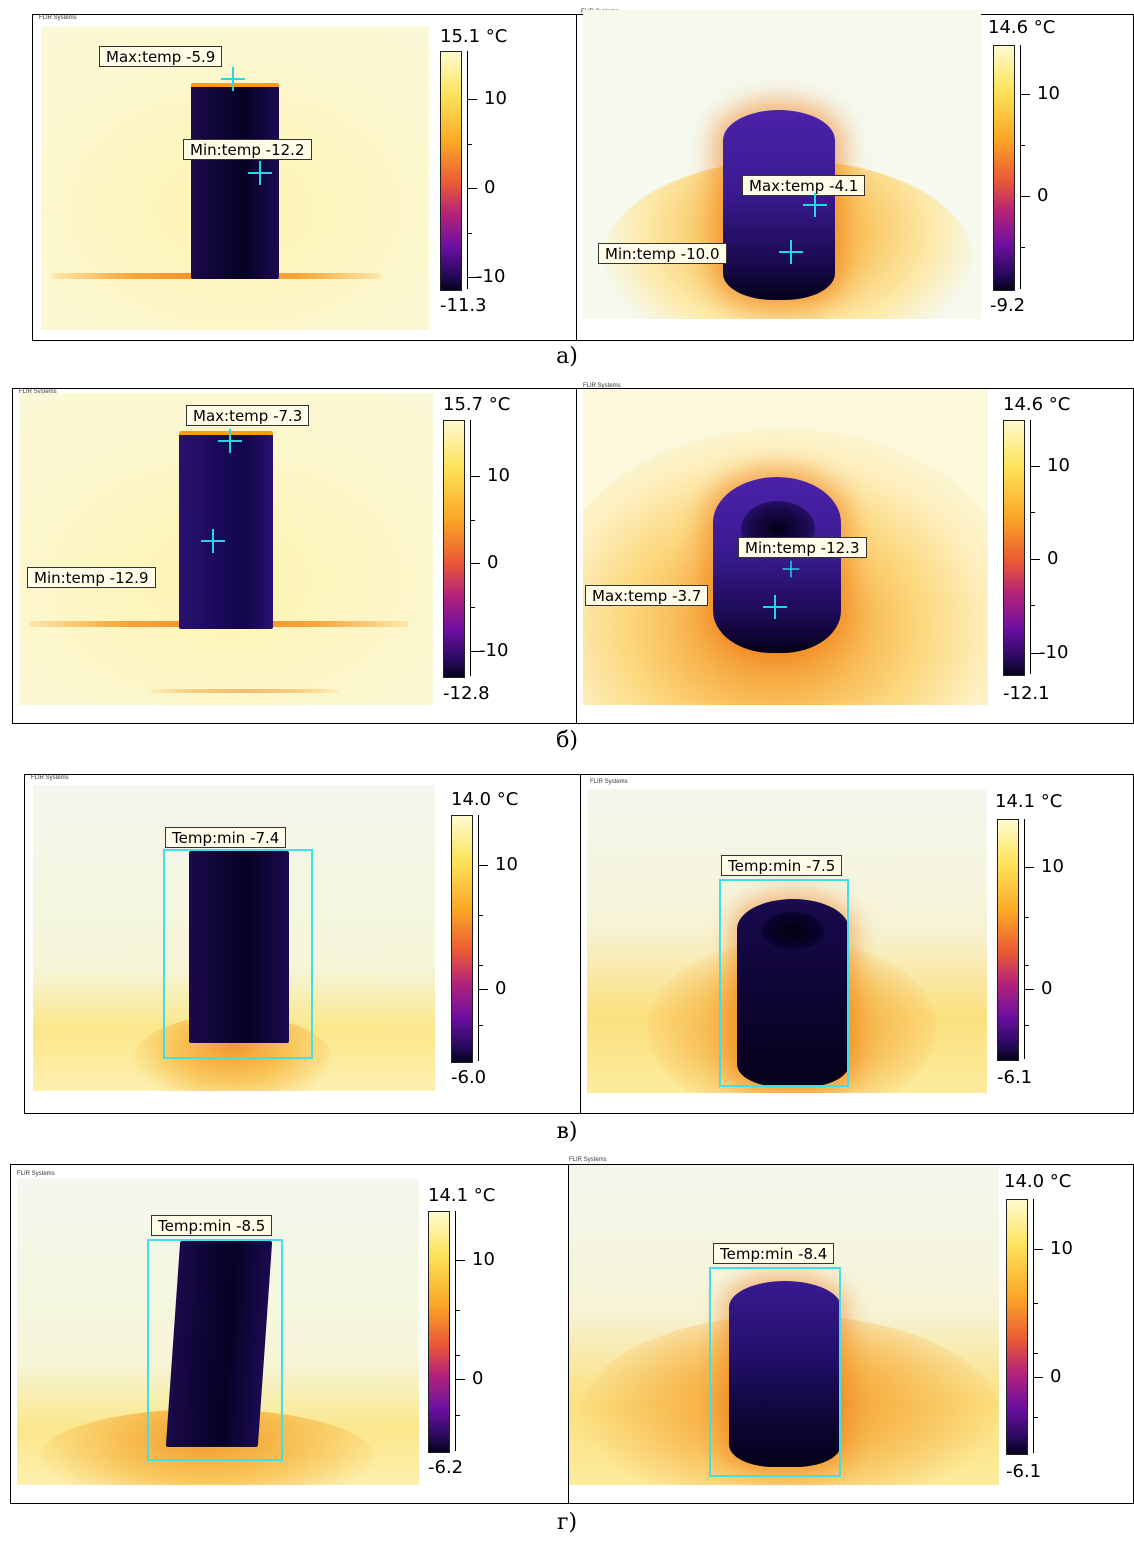  What do you see at coordinates (782, 865) in the screenshot?
I see `min-temp-label: Temp:min -7.5` at bounding box center [782, 865].